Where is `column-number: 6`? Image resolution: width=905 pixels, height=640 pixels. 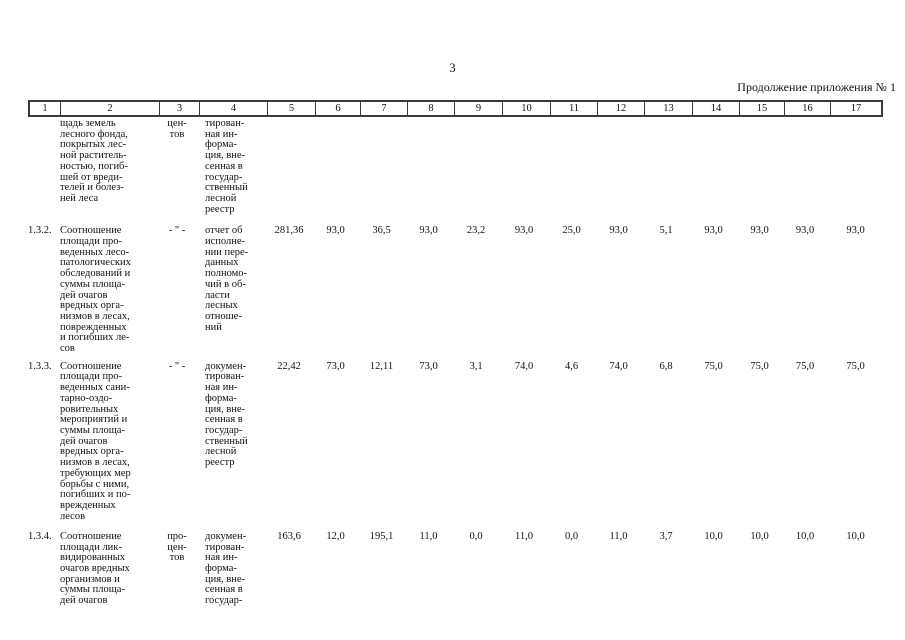 column-number: 6 is located at coordinates (337, 108).